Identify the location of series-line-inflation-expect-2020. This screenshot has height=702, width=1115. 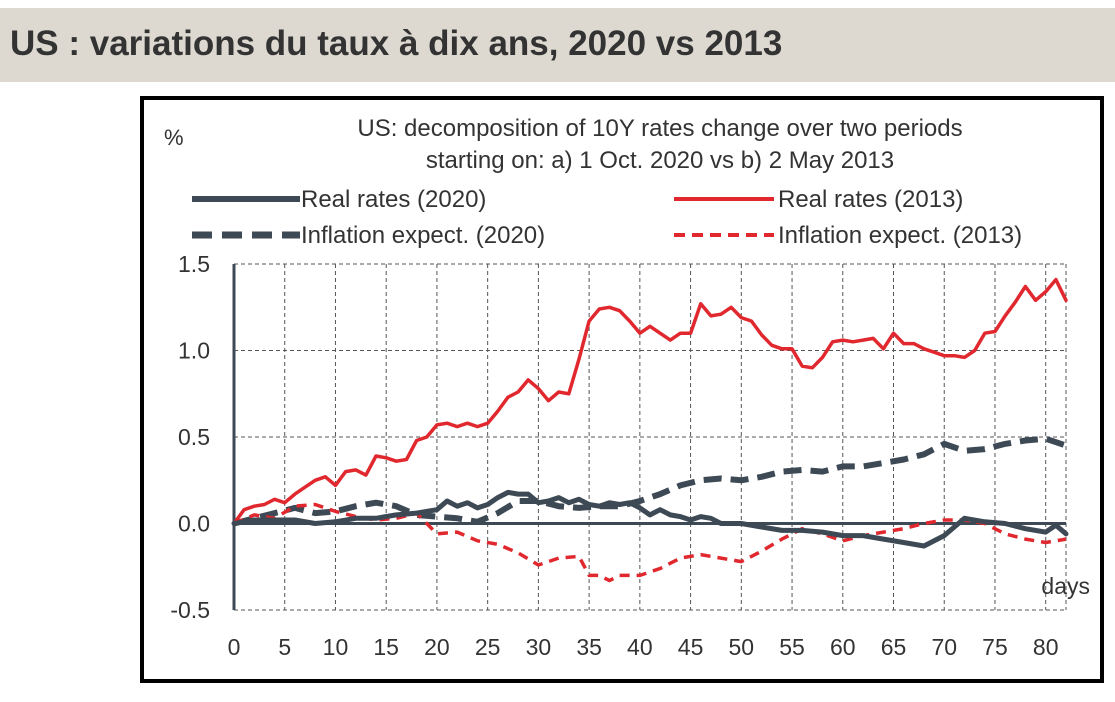
(650, 481).